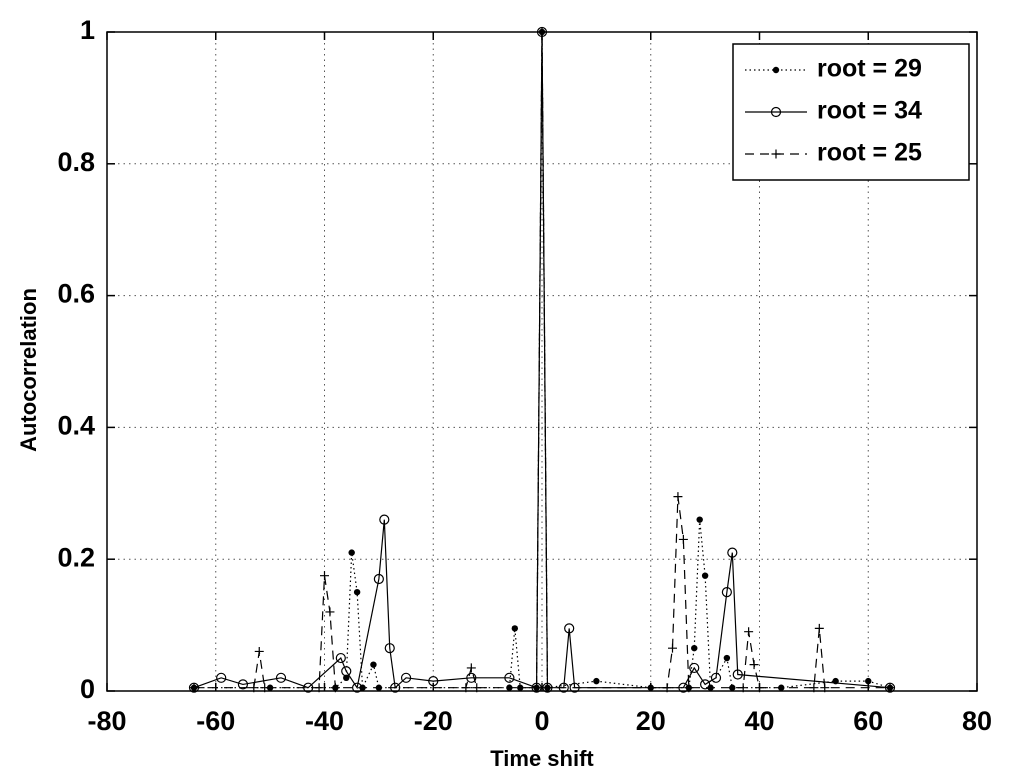 Image resolution: width=1024 pixels, height=776 pixels. Describe the element at coordinates (87, 689) in the screenshot. I see `y-tick-label: 0` at that location.